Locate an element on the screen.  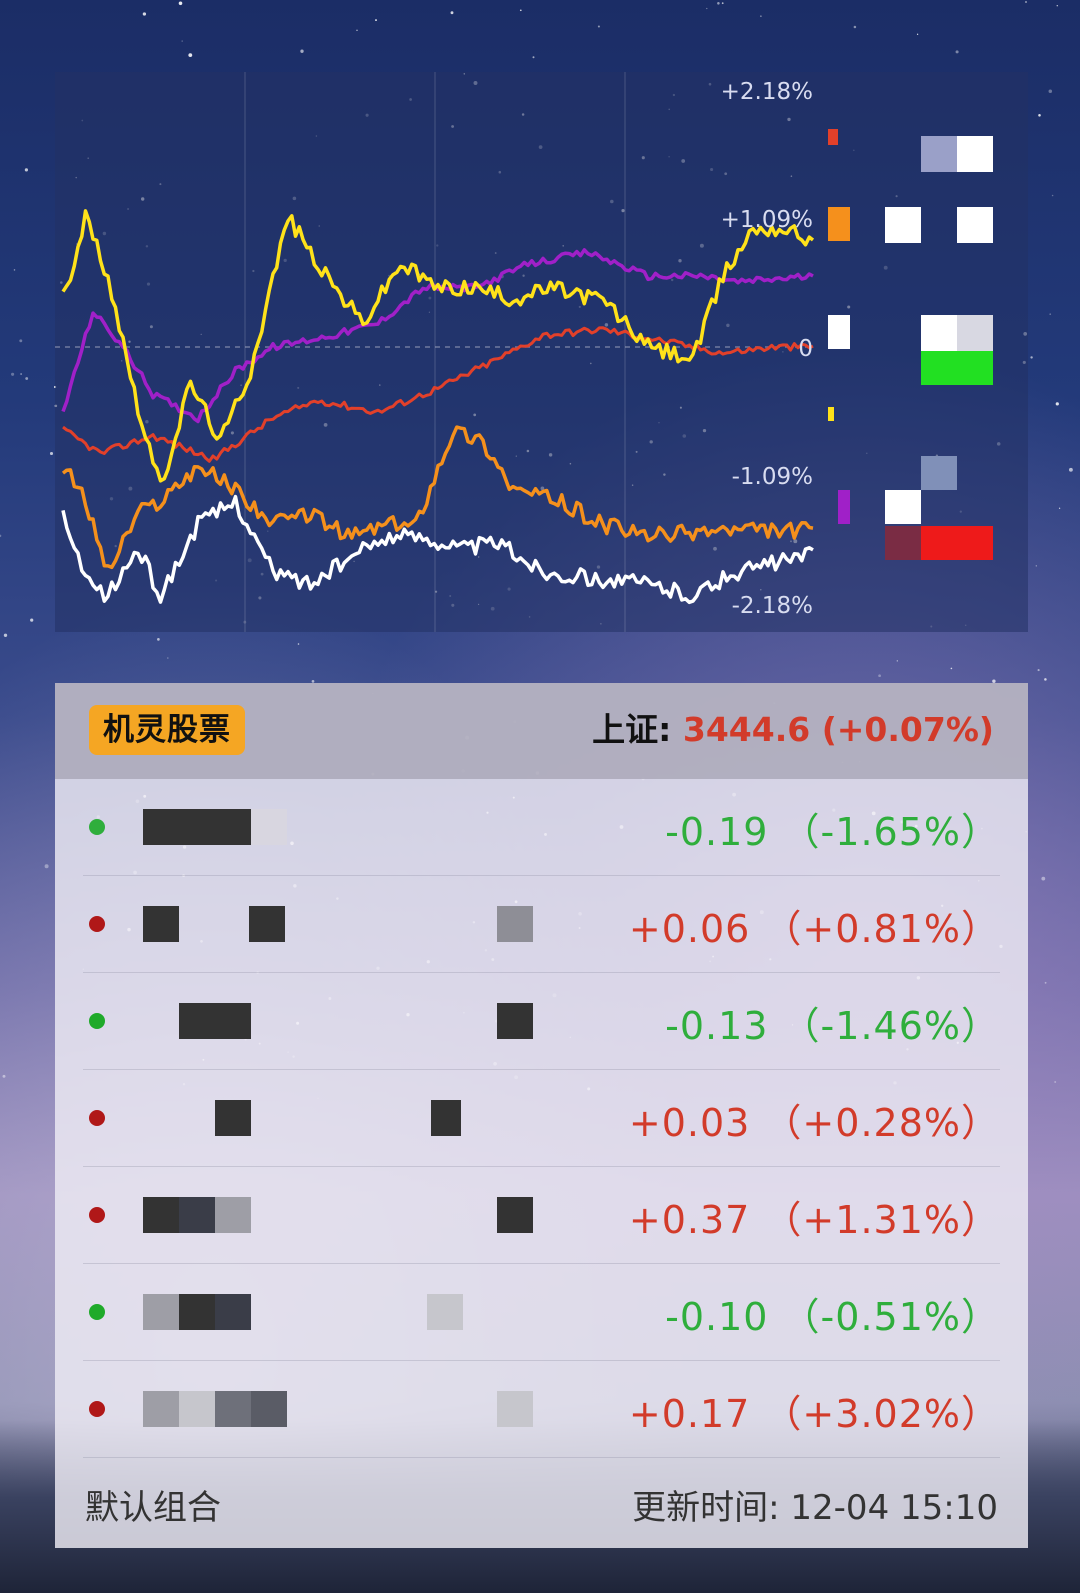
list-item: +0.06 （+0.81%） is located at coordinates (541, 924).